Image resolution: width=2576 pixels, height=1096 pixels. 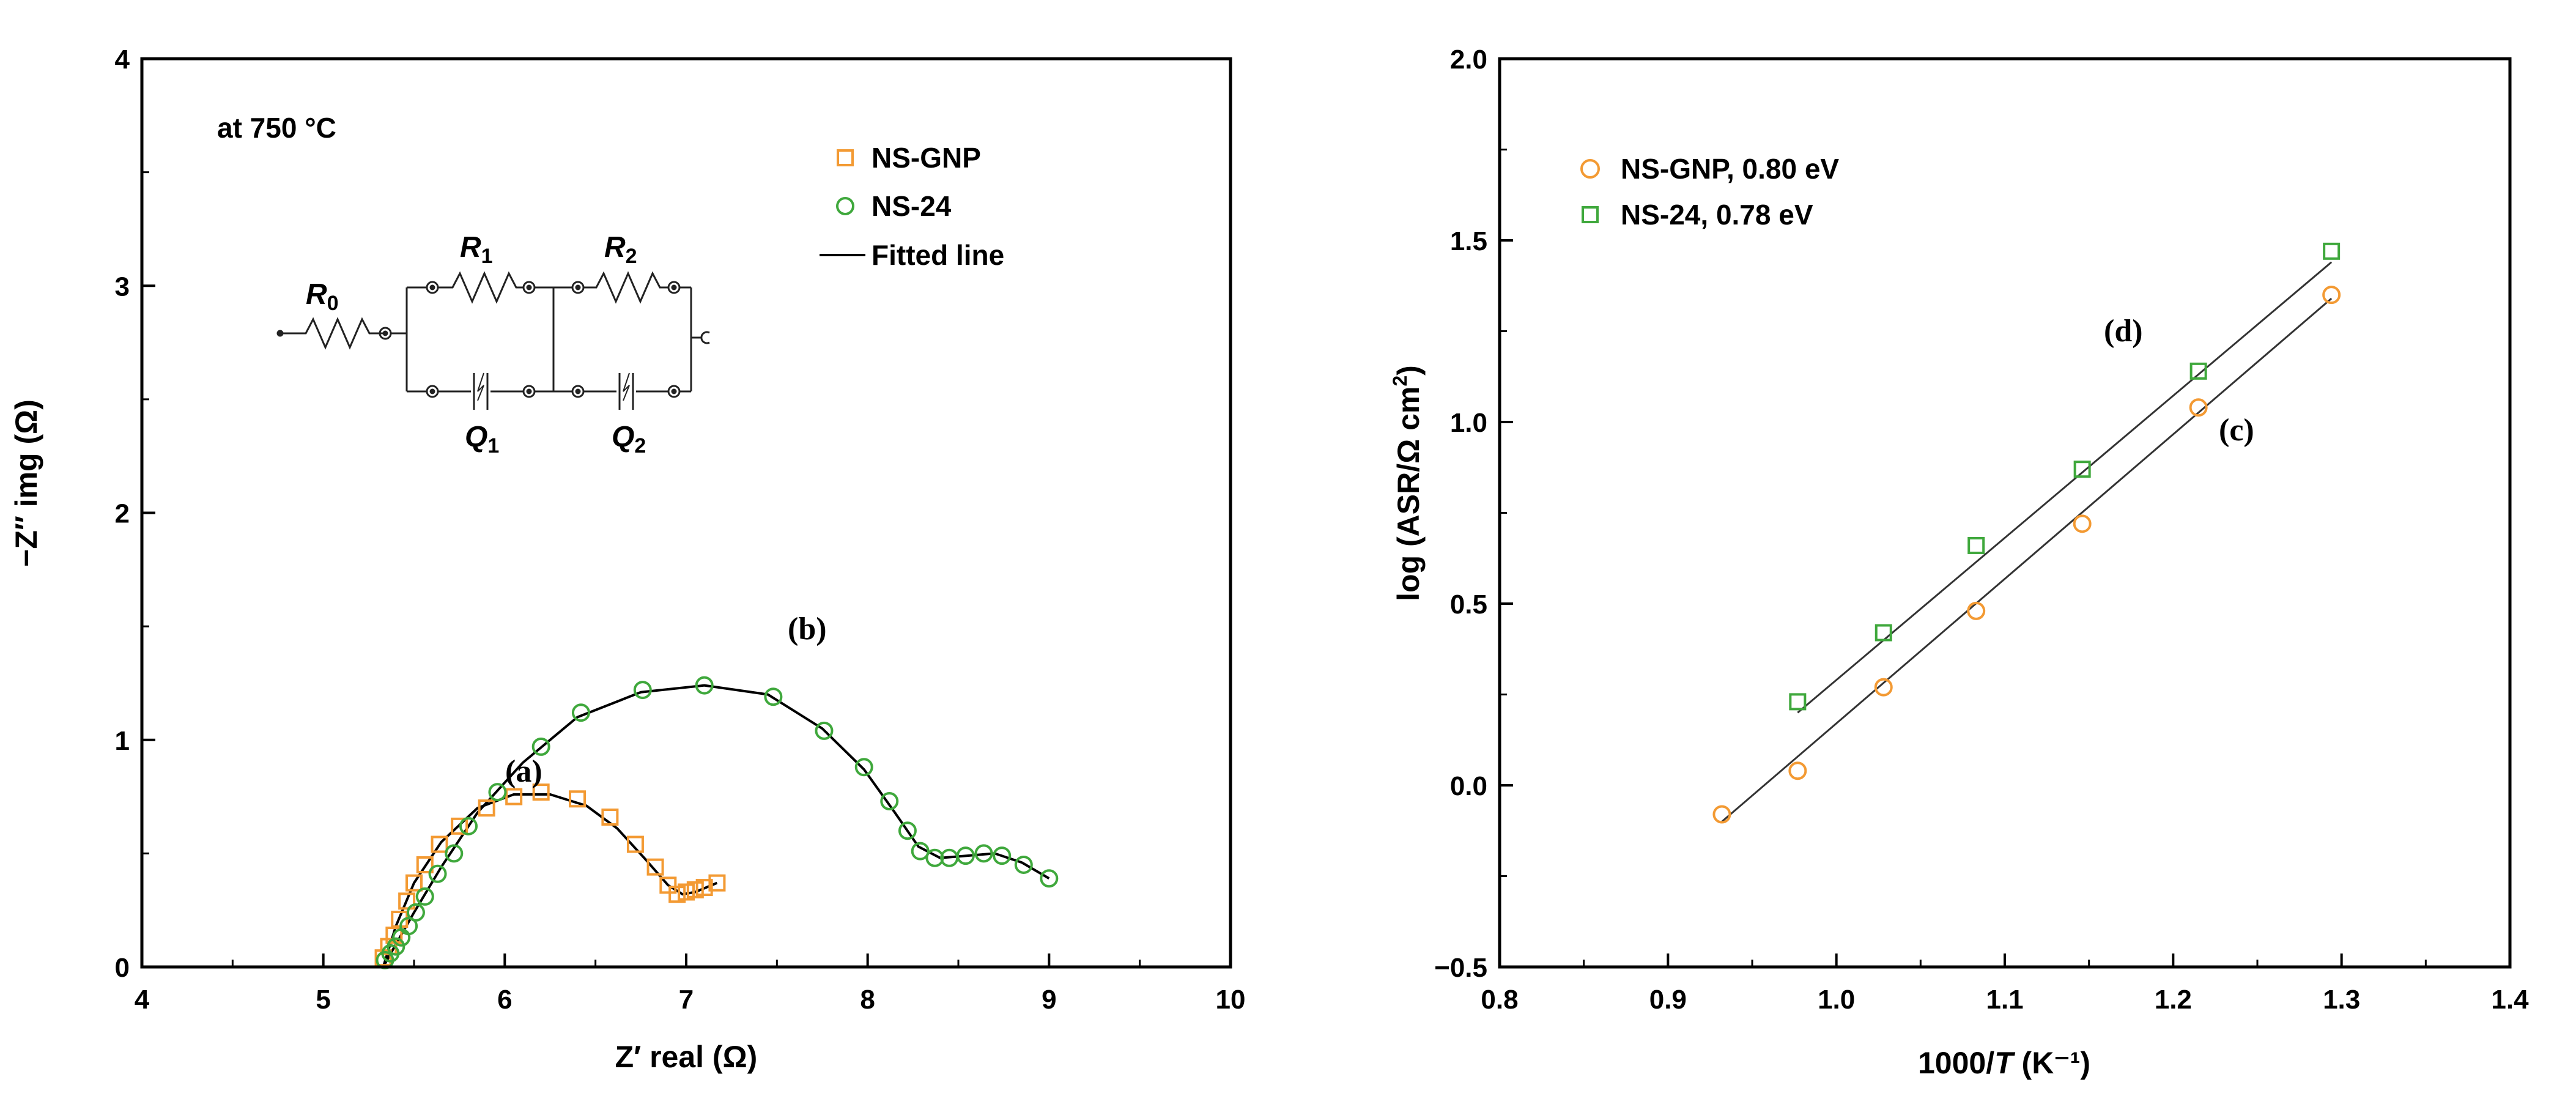 I want to click on resistor-r0, so click(x=334, y=333).